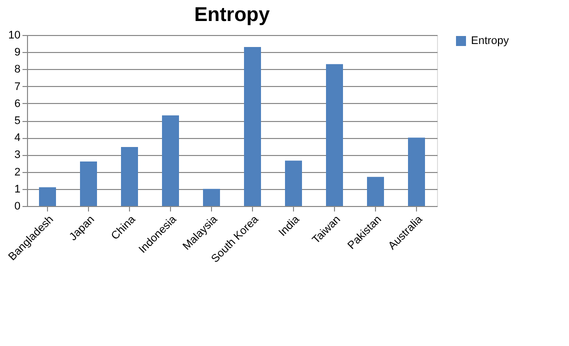 The image size is (569, 346). Describe the element at coordinates (17, 155) in the screenshot. I see `y-tick-label: 3` at that location.